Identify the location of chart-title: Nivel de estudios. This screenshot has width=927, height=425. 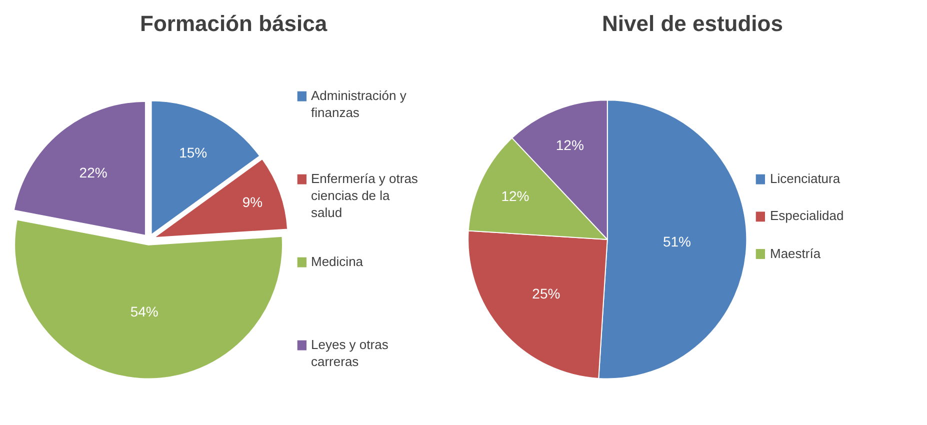
(692, 23).